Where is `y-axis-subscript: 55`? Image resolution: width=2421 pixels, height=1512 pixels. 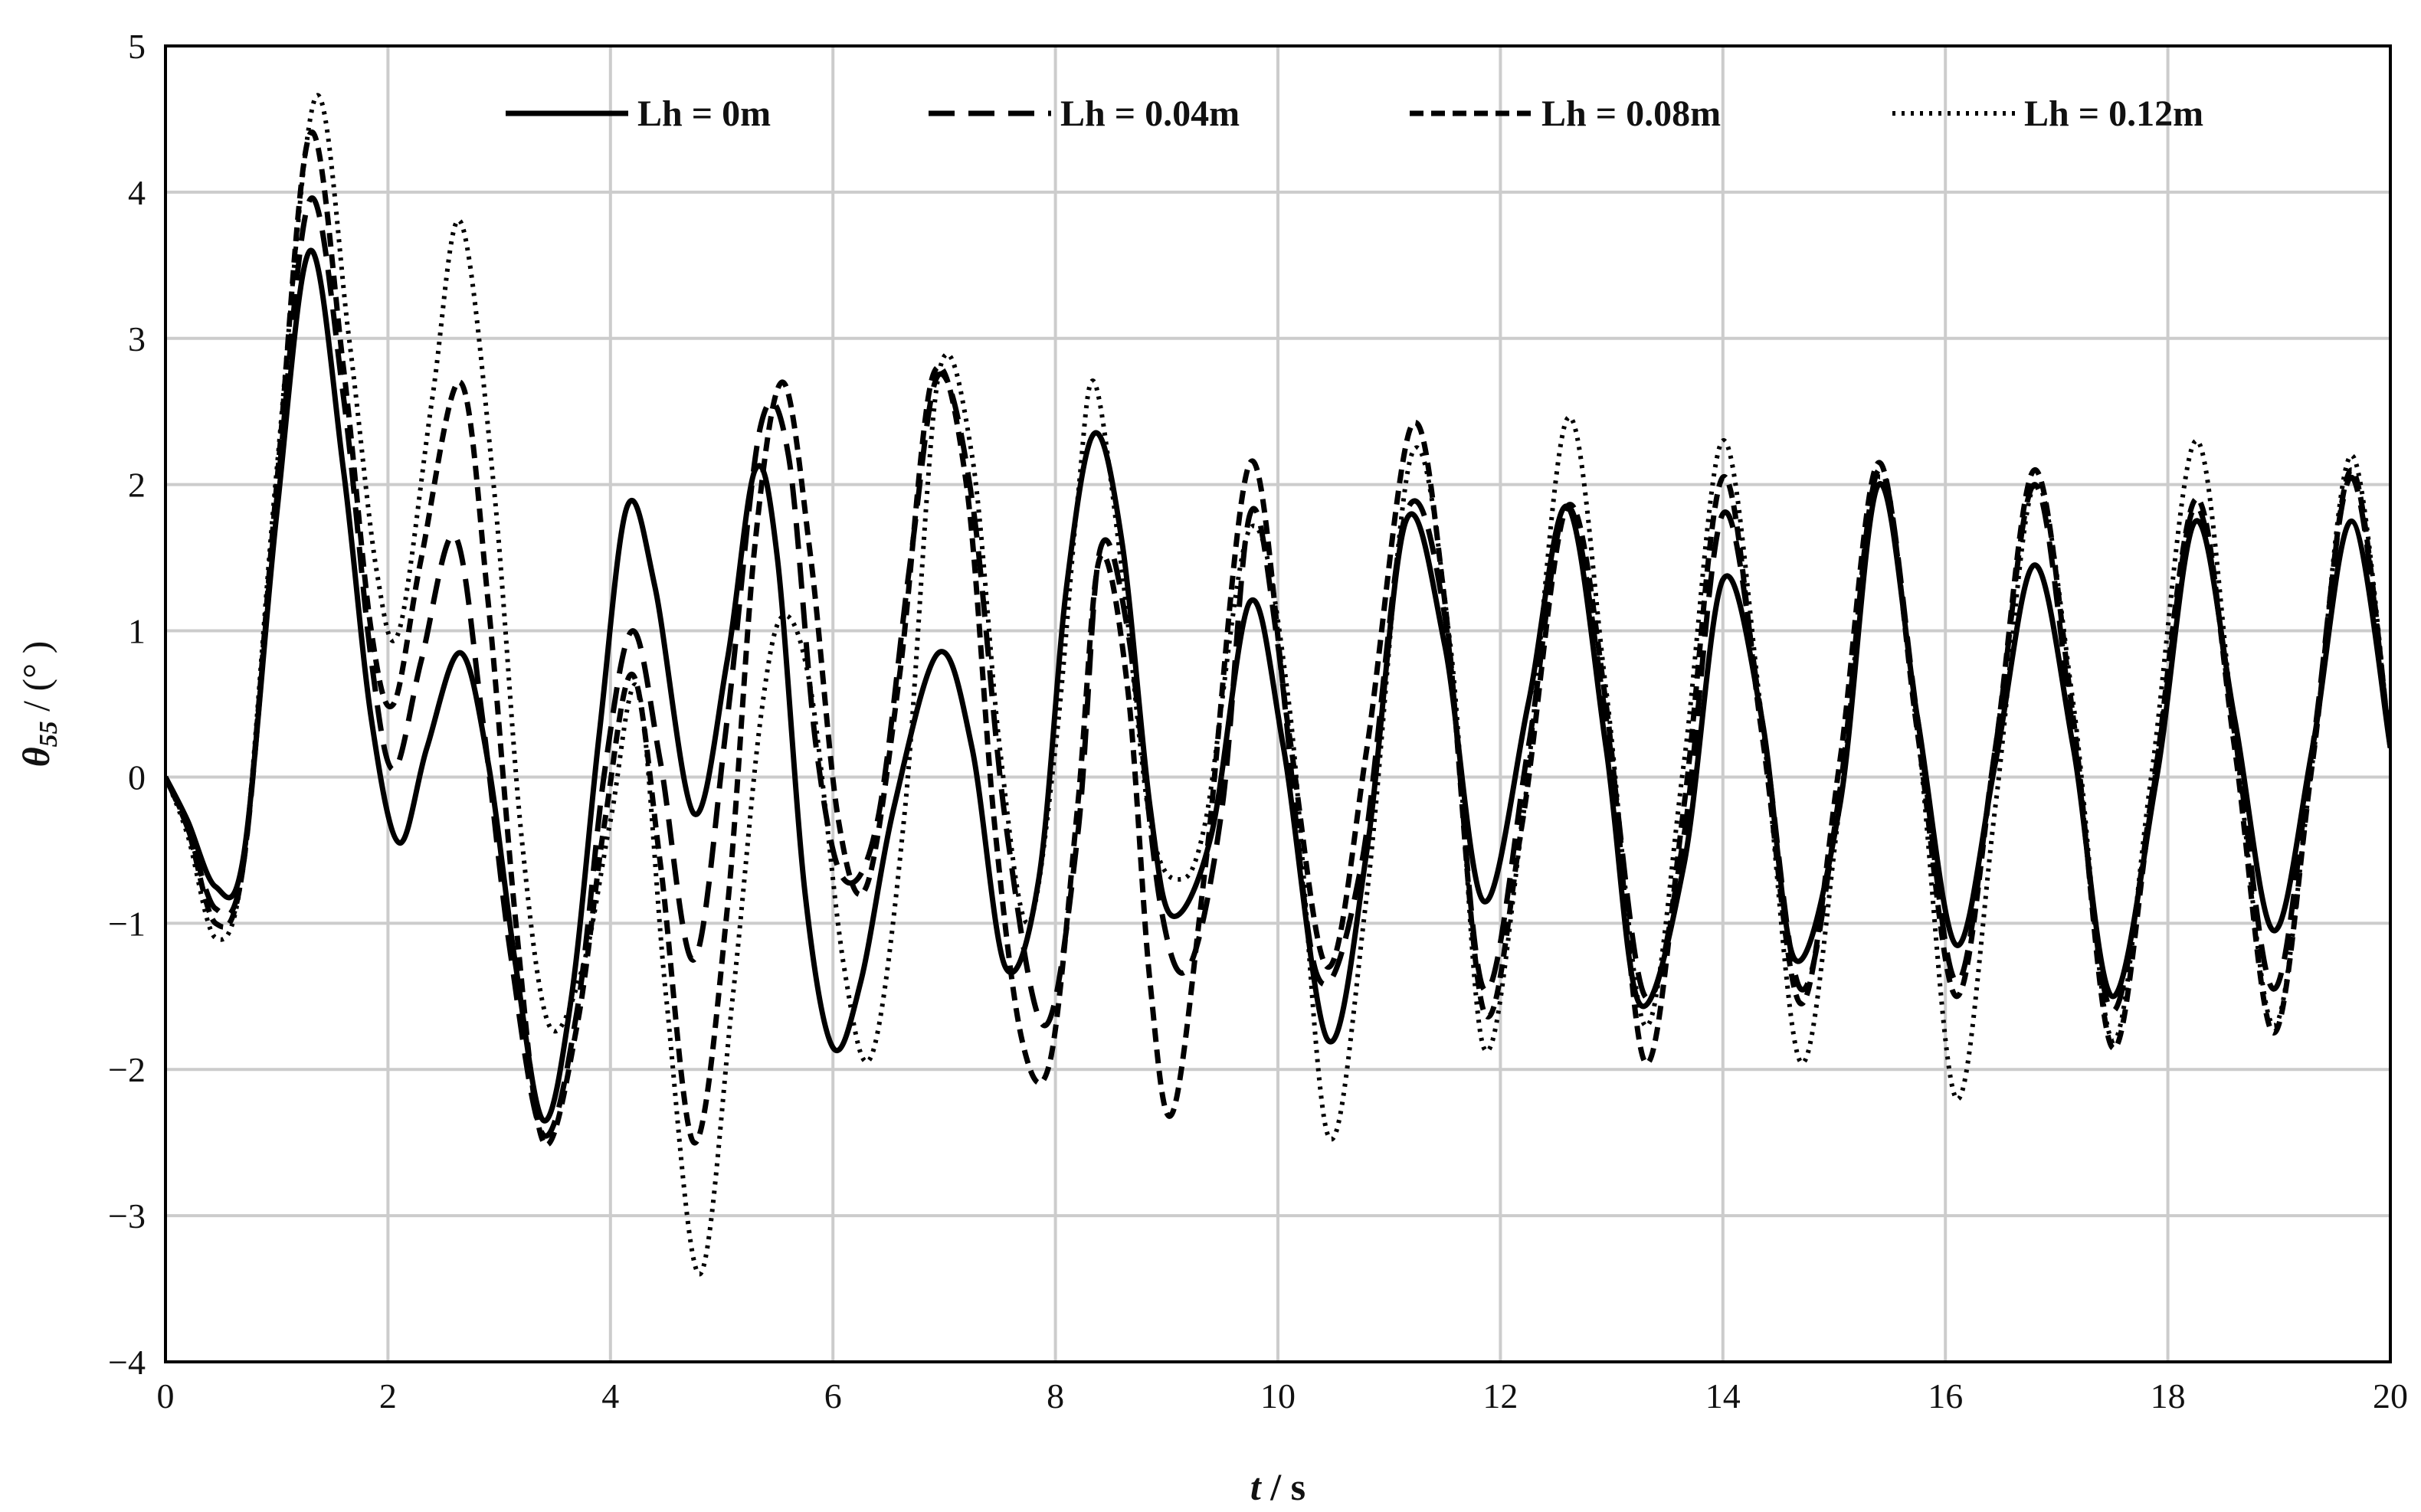
y-axis-subscript: 55 is located at coordinates (48, 734).